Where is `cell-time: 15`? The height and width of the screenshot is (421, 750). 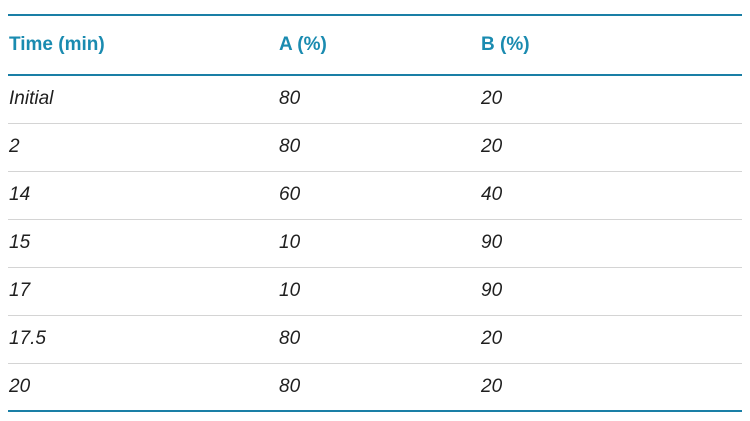
cell-time: 15 is located at coordinates (143, 243).